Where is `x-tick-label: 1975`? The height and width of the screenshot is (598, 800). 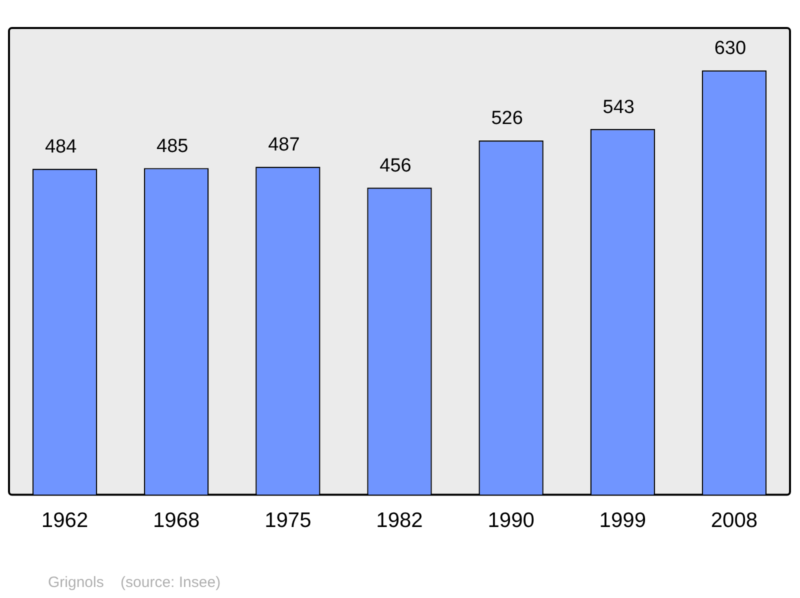 x-tick-label: 1975 is located at coordinates (288, 520).